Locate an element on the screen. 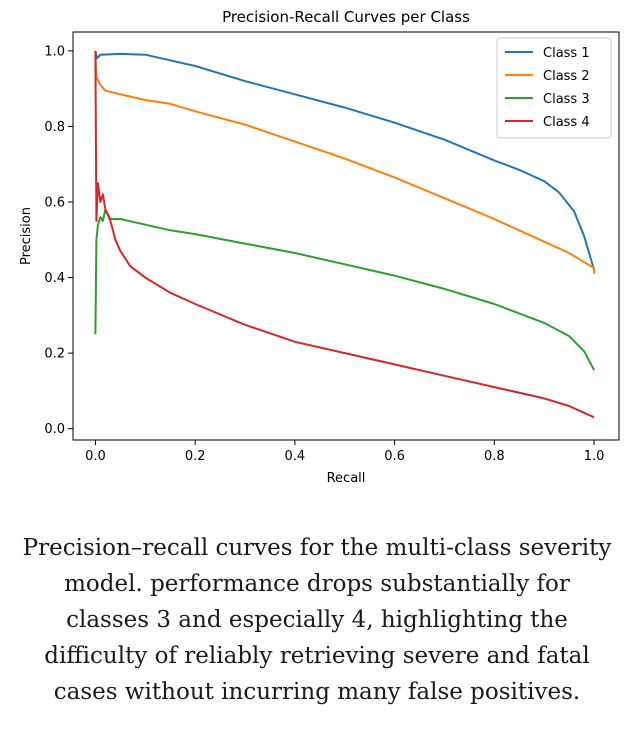  y-tick-label: 0.8 is located at coordinates (54, 127).